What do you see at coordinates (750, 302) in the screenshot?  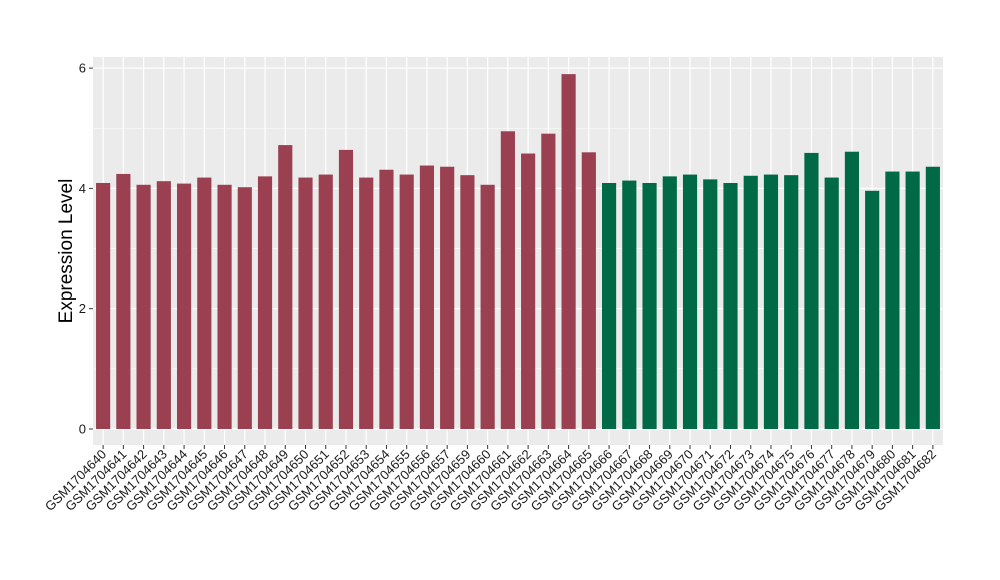 I see `bar-GSM1704673` at bounding box center [750, 302].